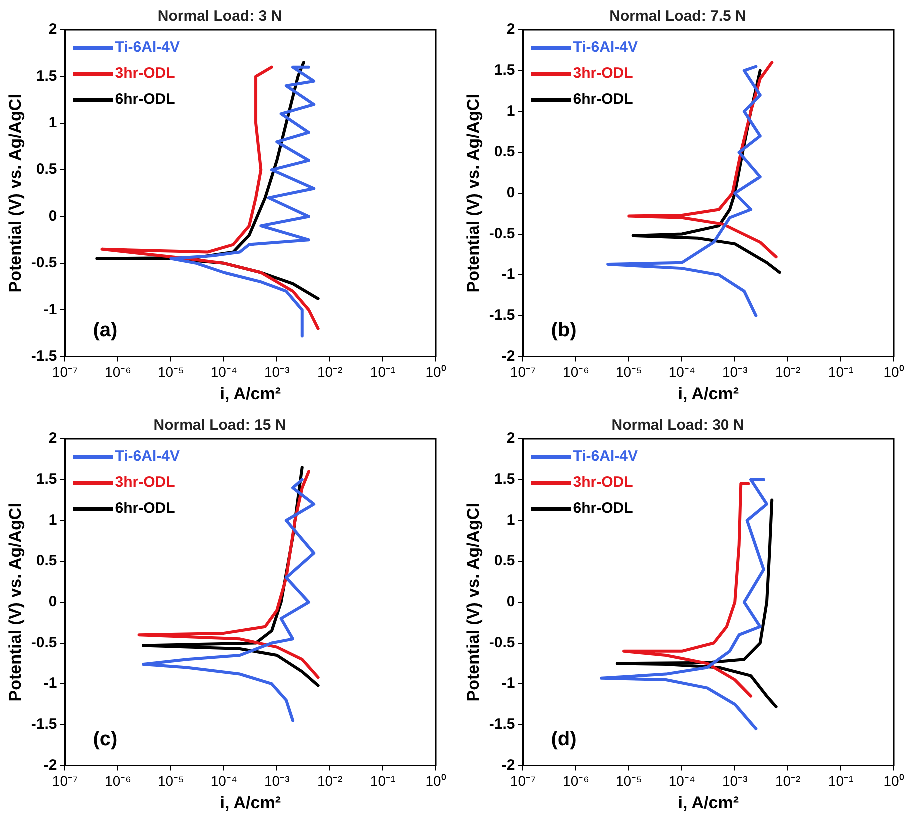  What do you see at coordinates (105, 330) in the screenshot?
I see `annotation: (a)` at bounding box center [105, 330].